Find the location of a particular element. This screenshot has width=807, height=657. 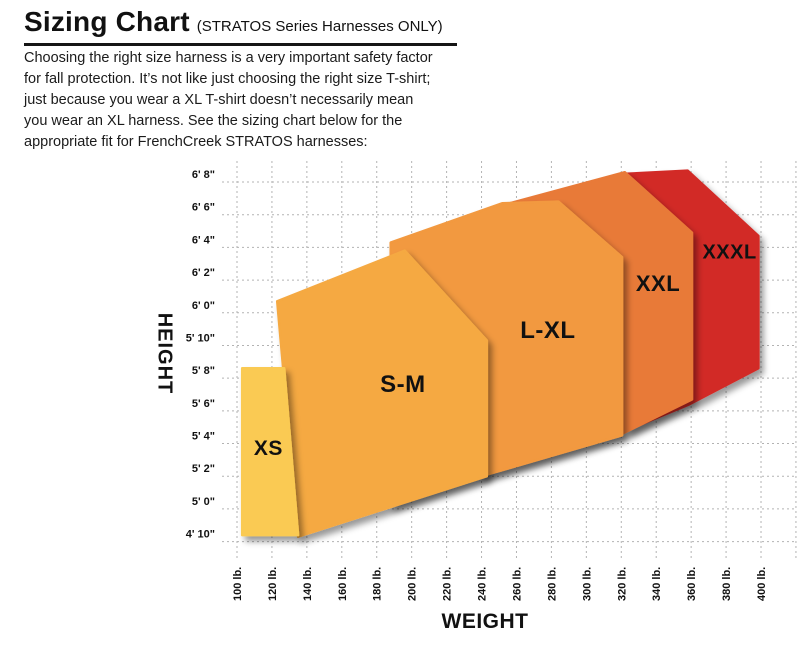

region-label-xxl: XXL is located at coordinates (658, 283).